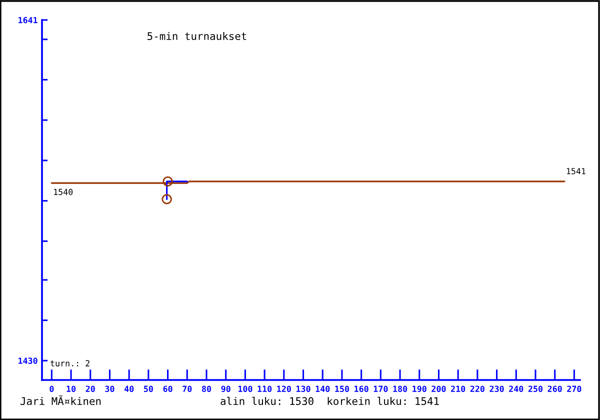 The width and height of the screenshot is (600, 420). I want to click on x-tick-label: 180, so click(400, 389).